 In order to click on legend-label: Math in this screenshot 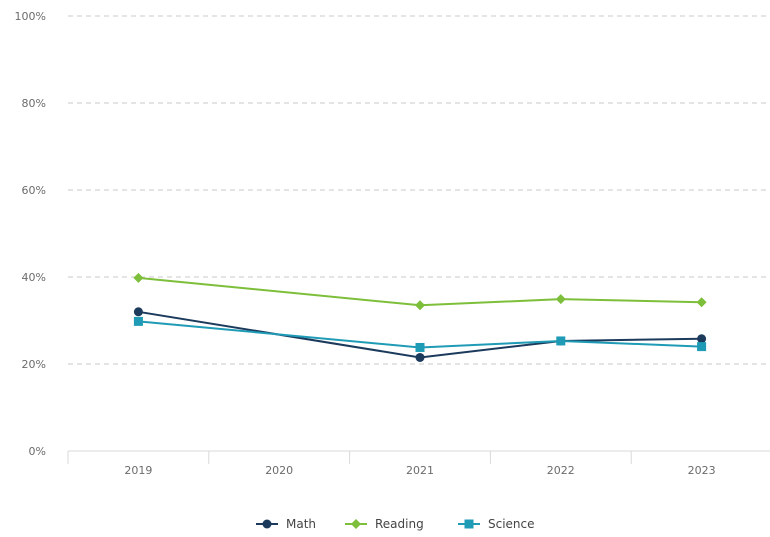, I will do `click(301, 524)`.